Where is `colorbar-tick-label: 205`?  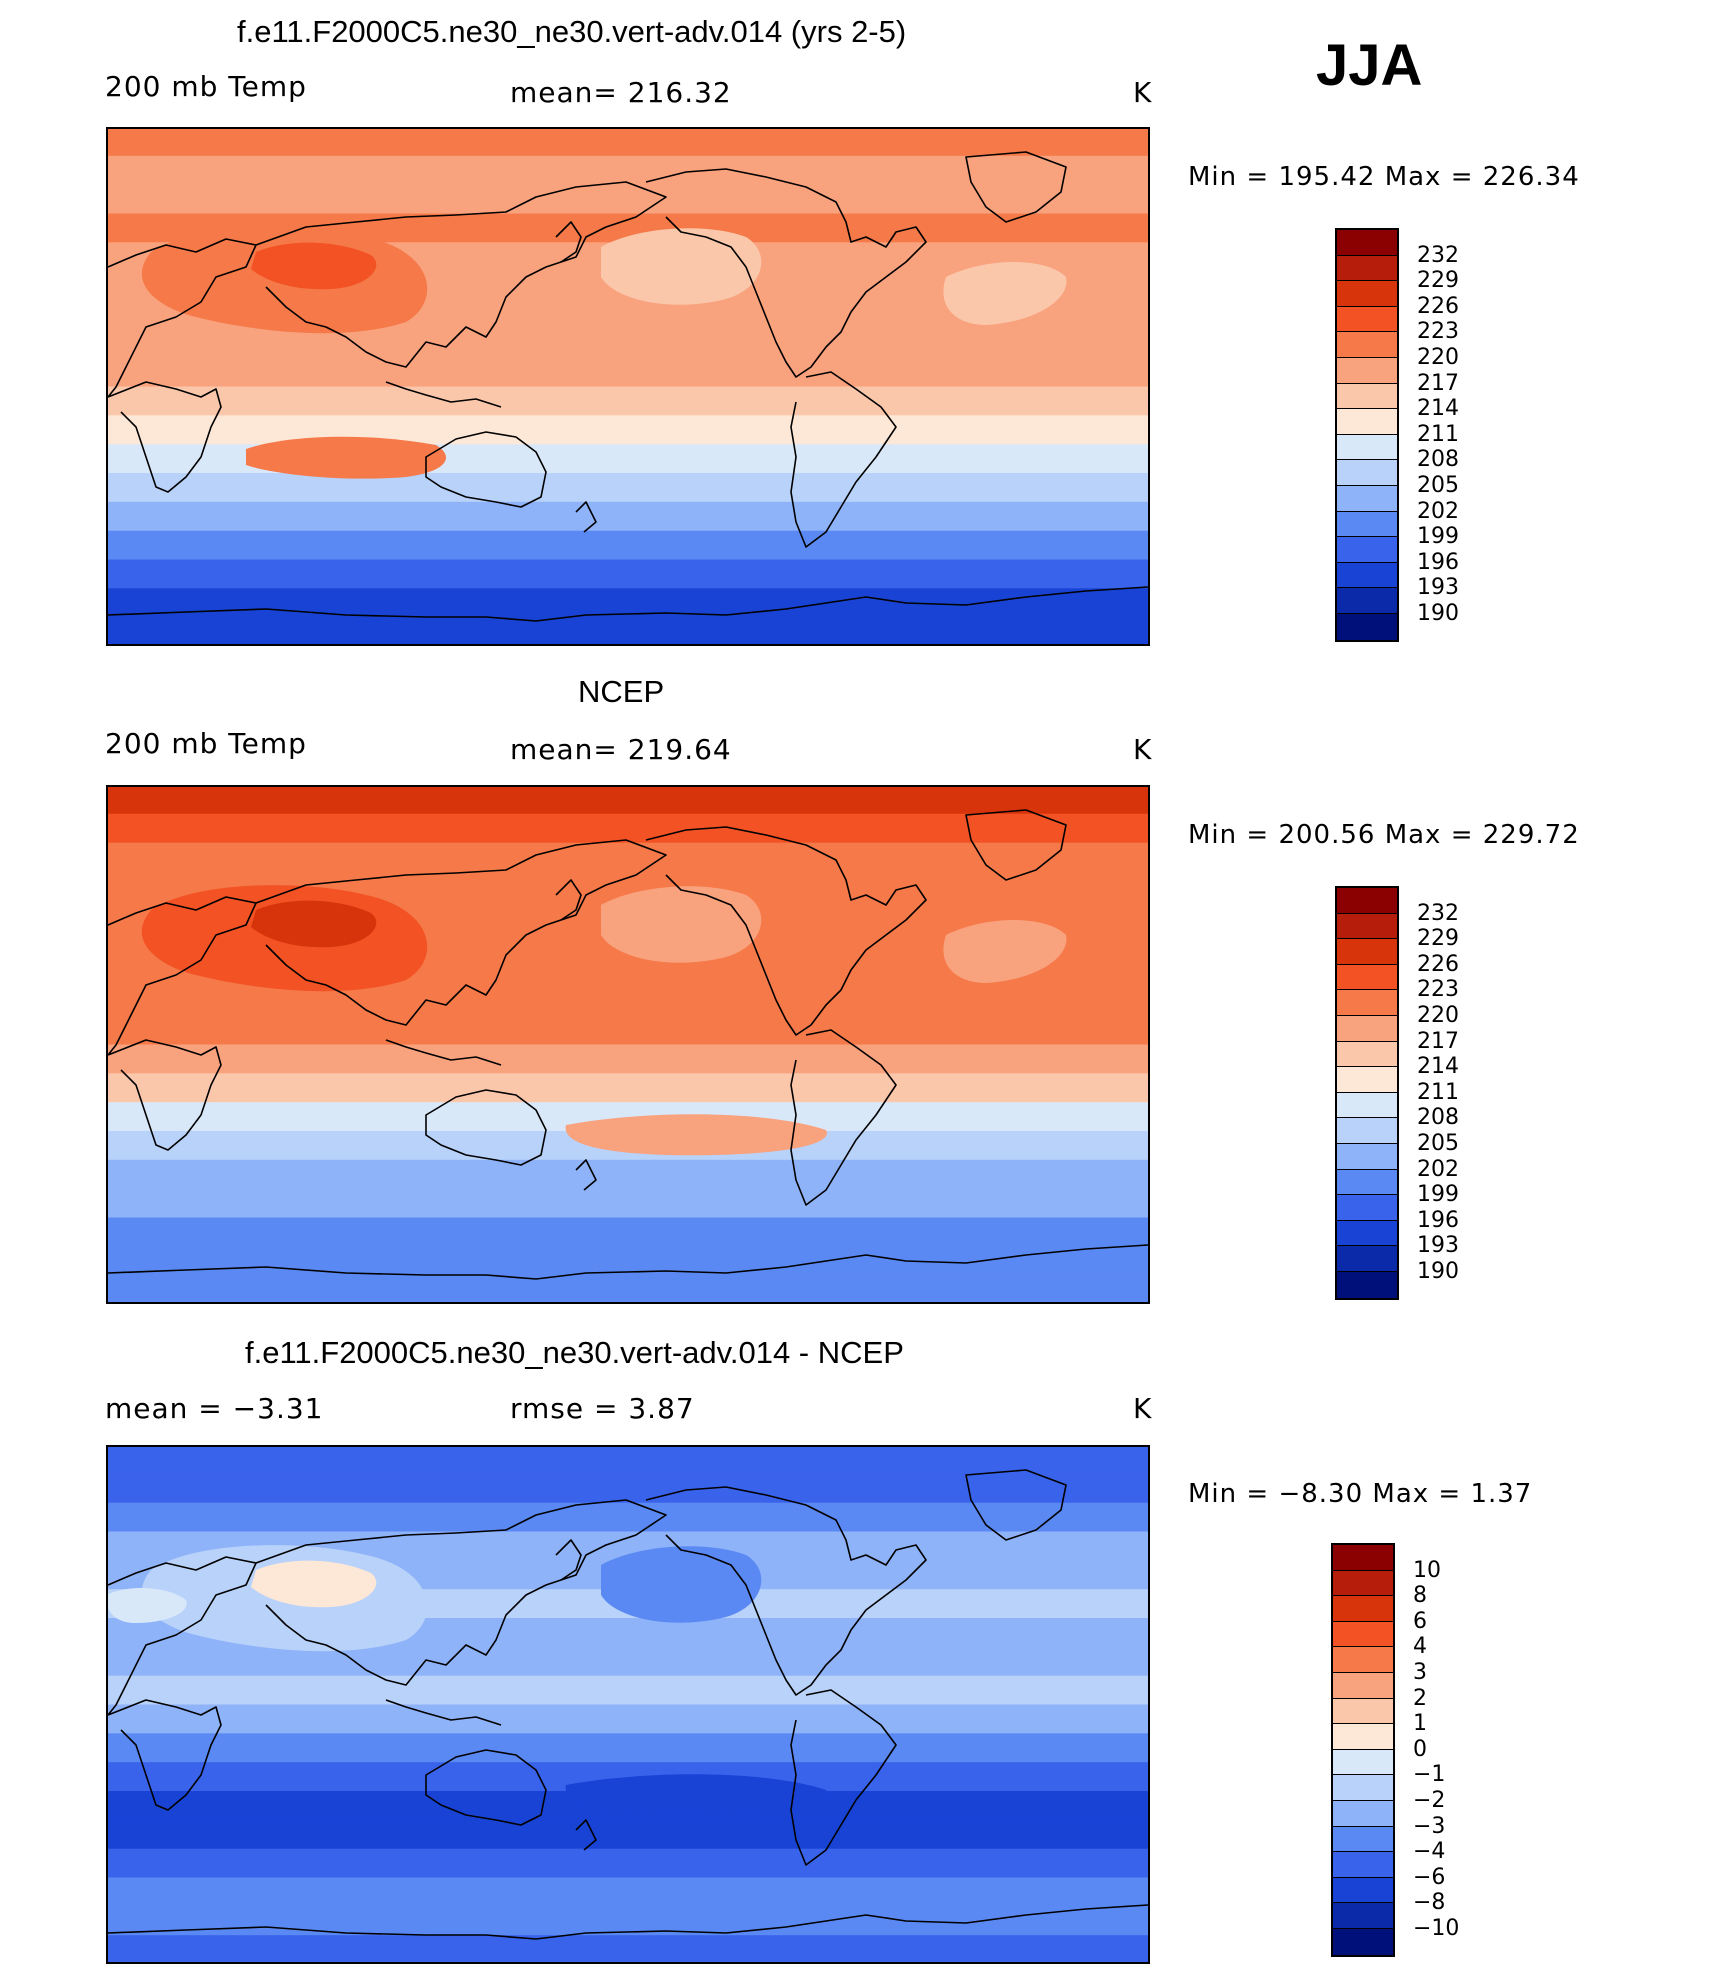
colorbar-tick-label: 205 is located at coordinates (1438, 1143).